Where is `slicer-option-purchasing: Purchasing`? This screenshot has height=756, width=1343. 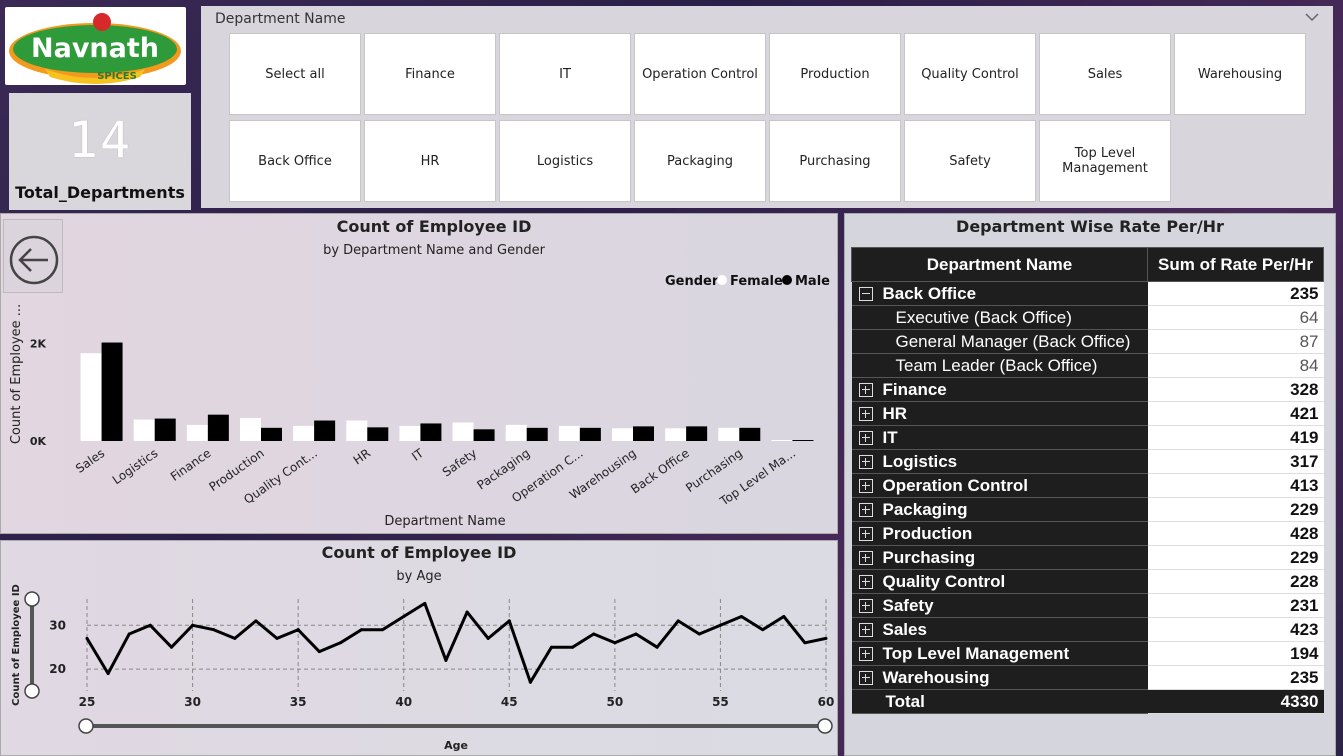
slicer-option-purchasing: Purchasing is located at coordinates (835, 161).